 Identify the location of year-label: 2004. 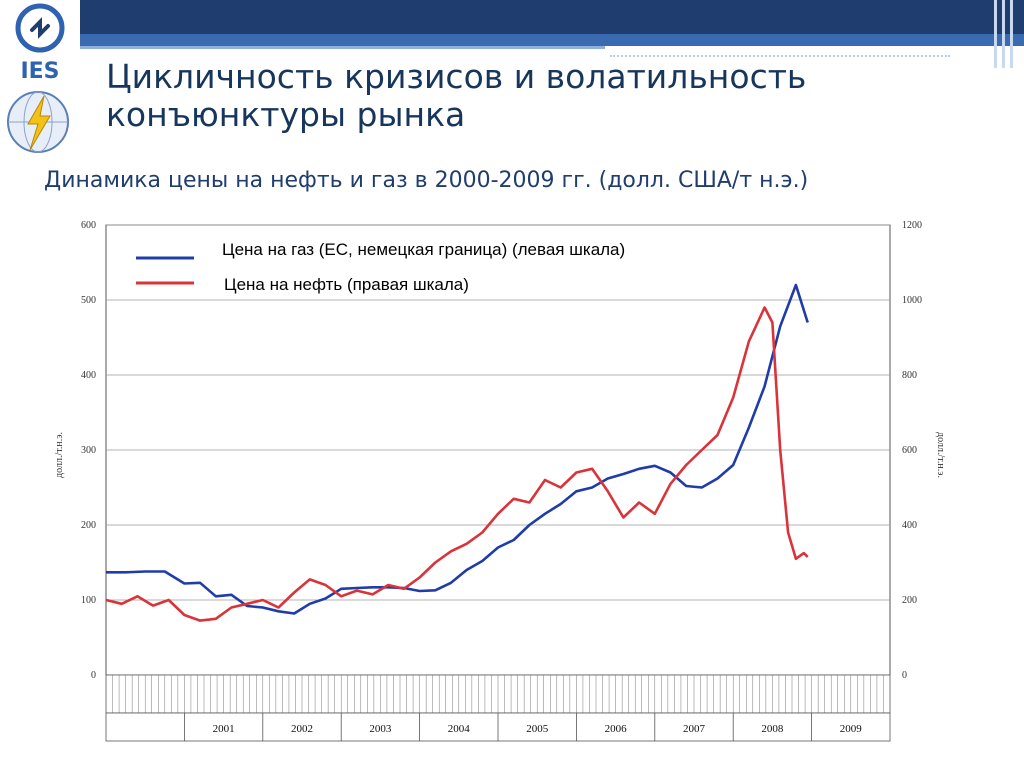
(459, 729).